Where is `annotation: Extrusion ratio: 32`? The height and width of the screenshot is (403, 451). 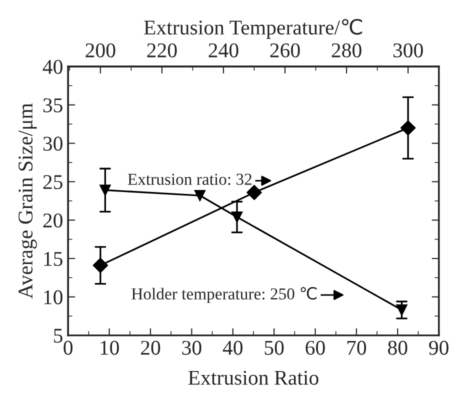 annotation: Extrusion ratio: 32 is located at coordinates (190, 179).